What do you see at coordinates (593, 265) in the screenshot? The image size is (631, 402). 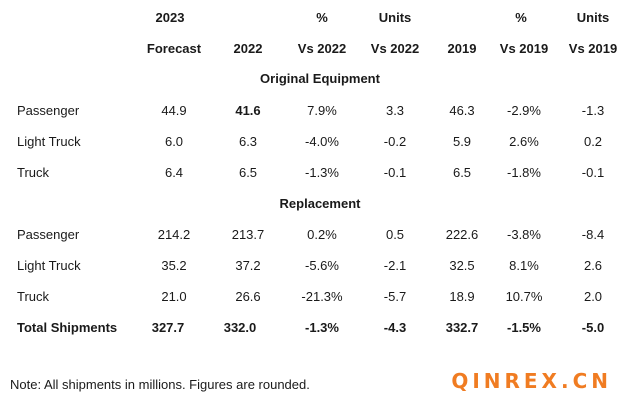 I see `cell-units-vs-2019: 2.6` at bounding box center [593, 265].